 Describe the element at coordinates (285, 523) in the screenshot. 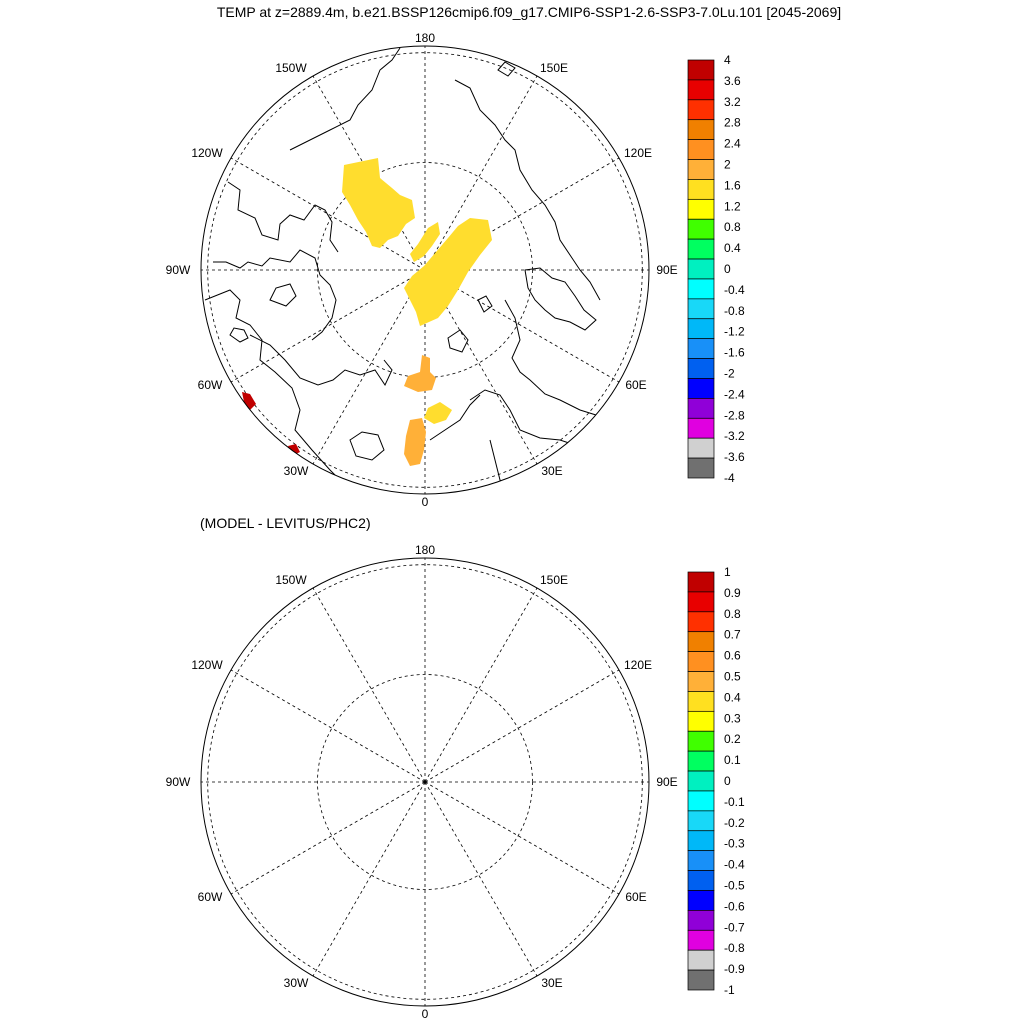

I see `bottom-subtitle: (MODEL - LEVITUS/PHC2)` at that location.